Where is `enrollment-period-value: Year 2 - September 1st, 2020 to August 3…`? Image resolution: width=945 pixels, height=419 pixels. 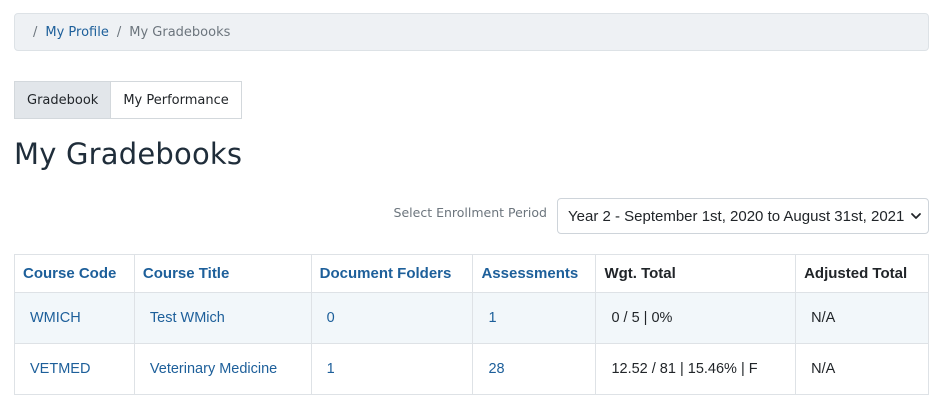
enrollment-period-value: Year 2 - September 1st, 2020 to August 3… is located at coordinates (736, 216).